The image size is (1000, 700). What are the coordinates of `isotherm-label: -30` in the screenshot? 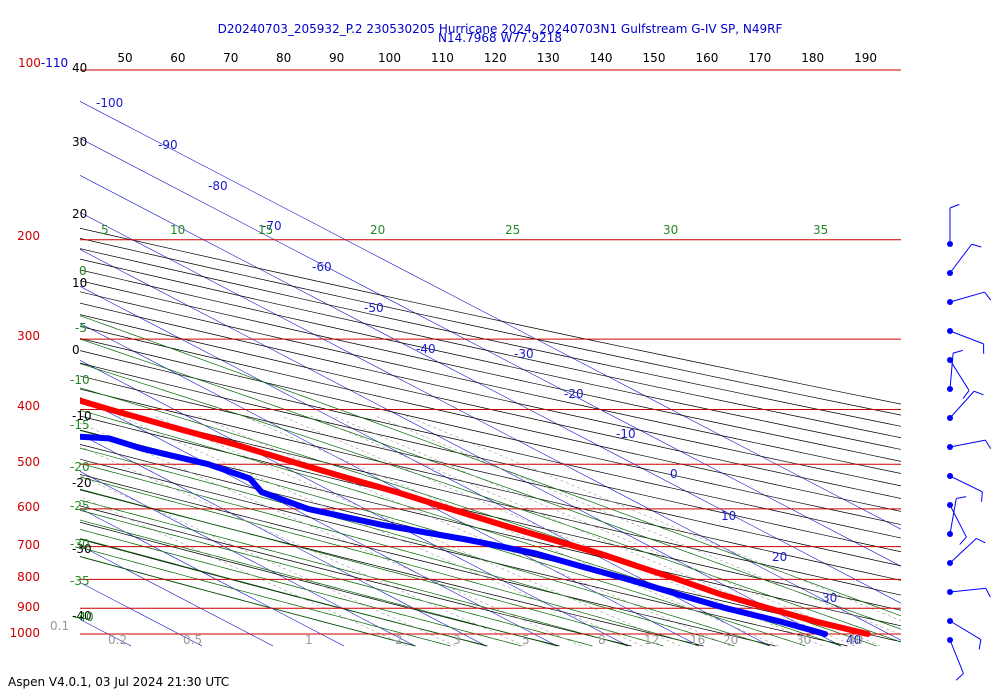 It's located at (524, 354).